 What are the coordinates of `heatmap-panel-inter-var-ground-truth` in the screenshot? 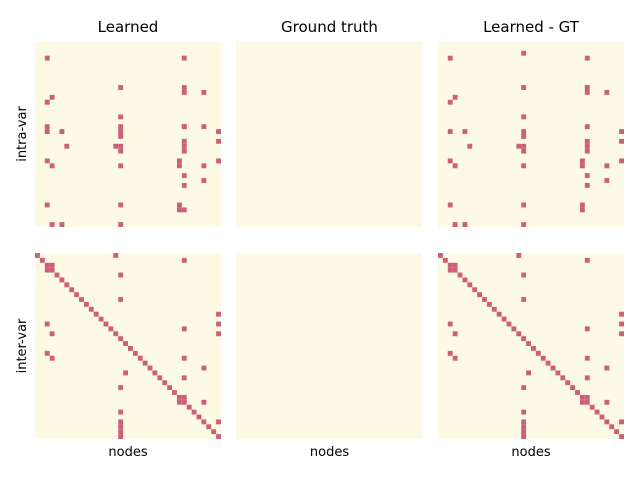 It's located at (329, 346).